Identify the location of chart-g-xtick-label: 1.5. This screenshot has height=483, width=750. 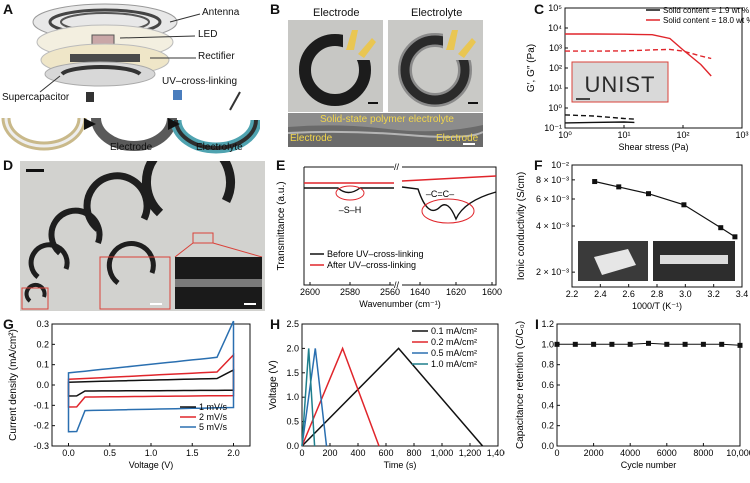
(192, 453).